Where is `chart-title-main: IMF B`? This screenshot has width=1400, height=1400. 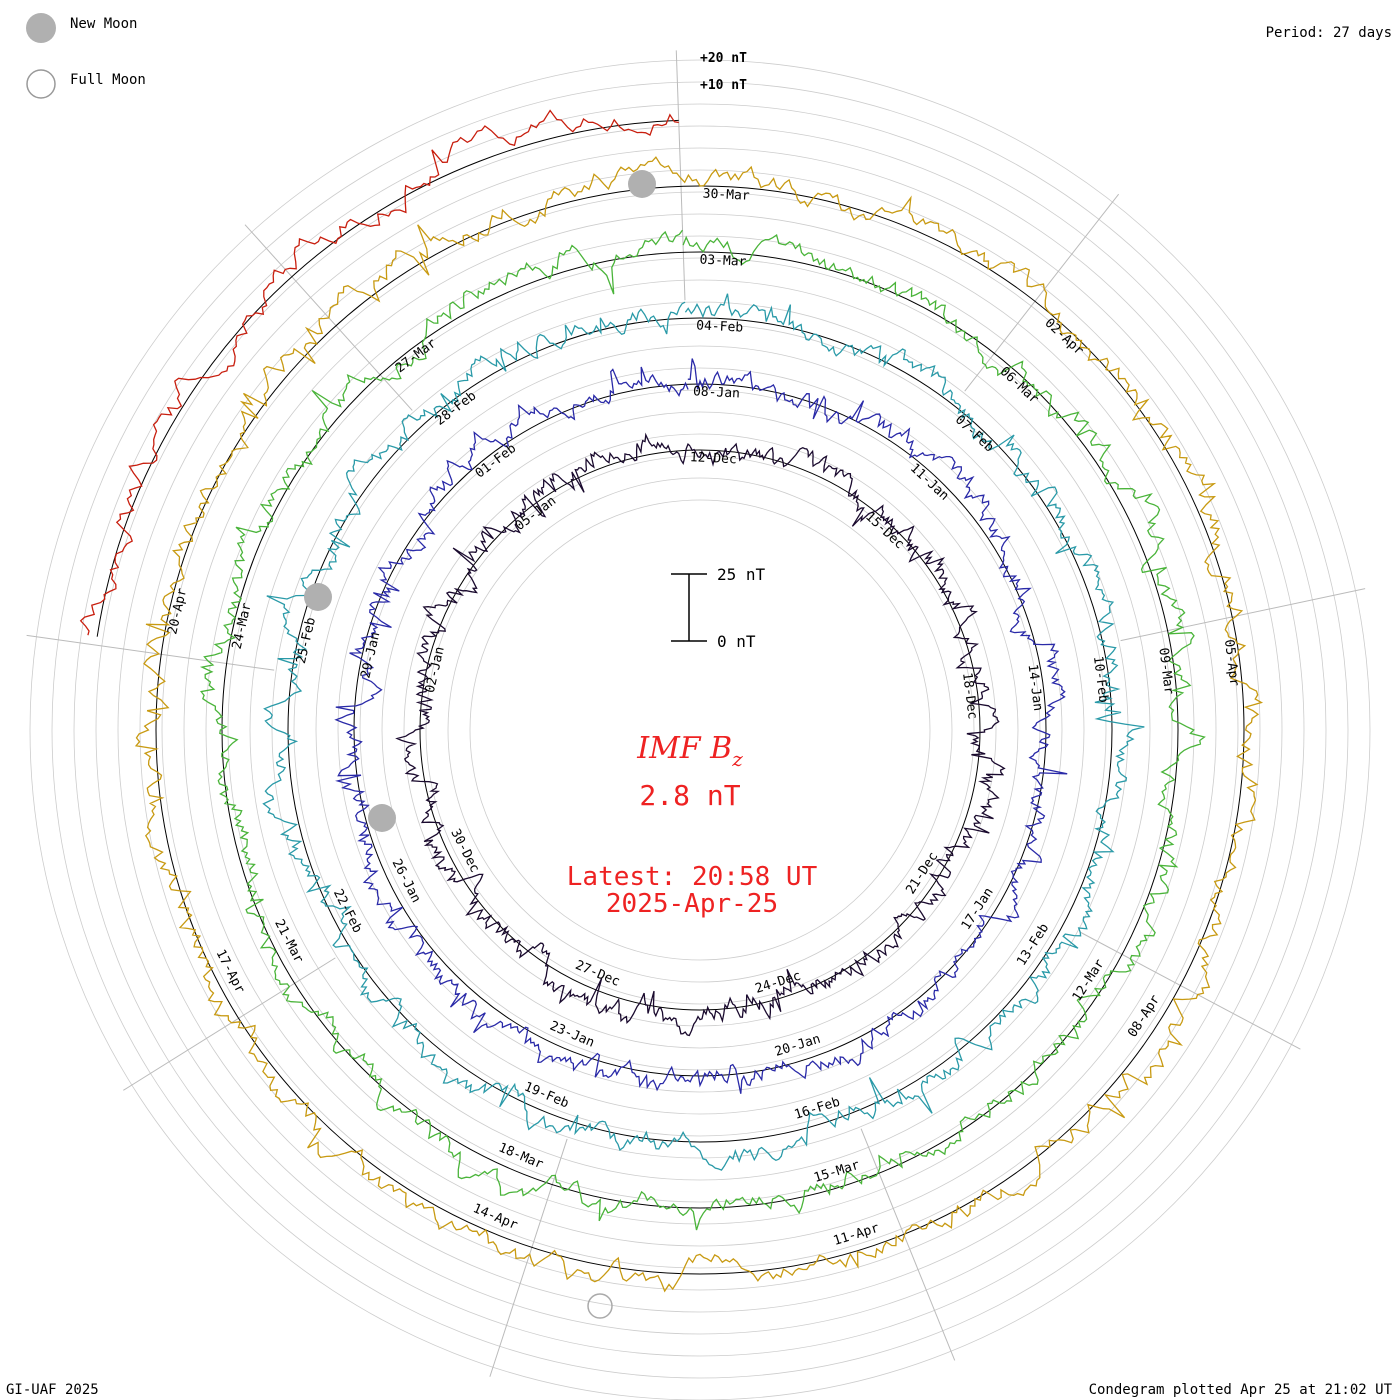
chart-title-main: IMF B is located at coordinates (684, 748).